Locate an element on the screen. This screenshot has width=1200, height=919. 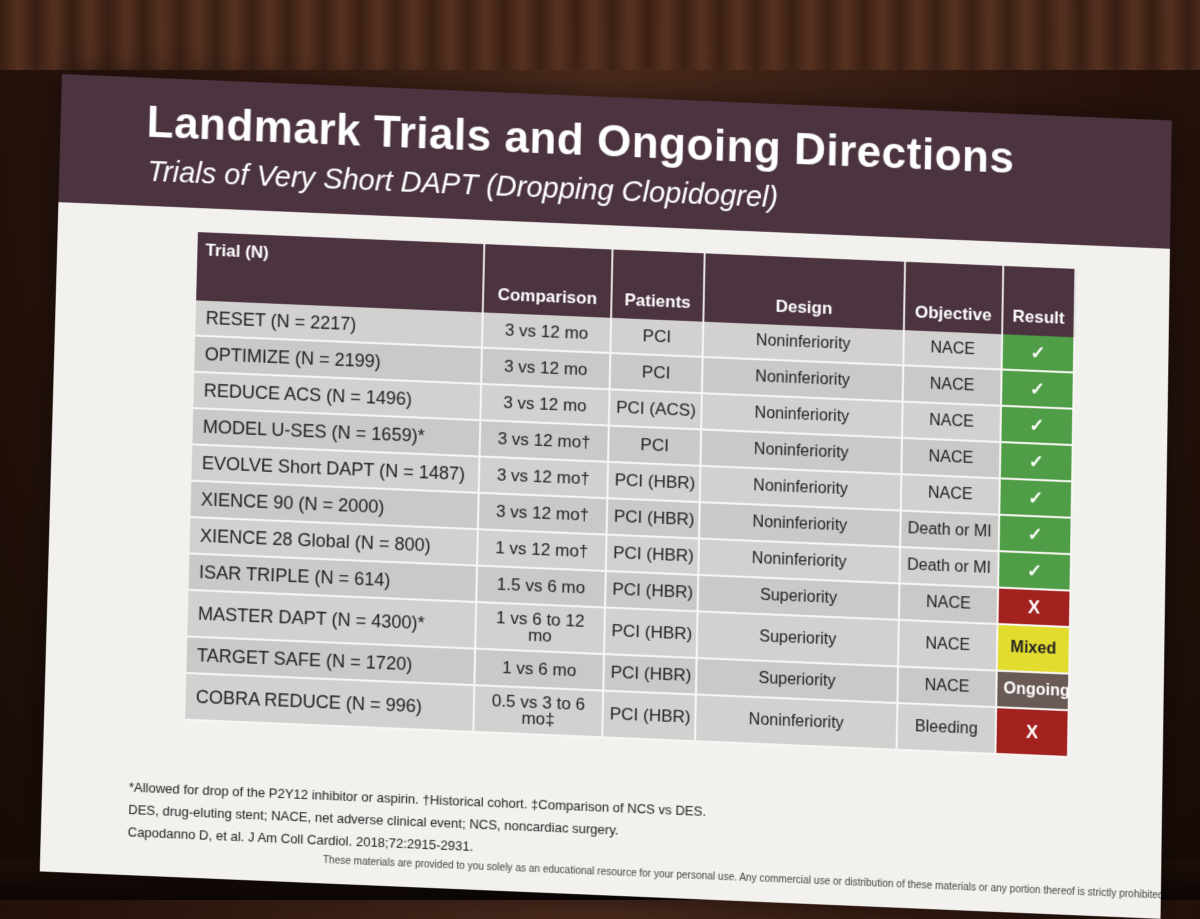
header-patients: Patients is located at coordinates (658, 285).